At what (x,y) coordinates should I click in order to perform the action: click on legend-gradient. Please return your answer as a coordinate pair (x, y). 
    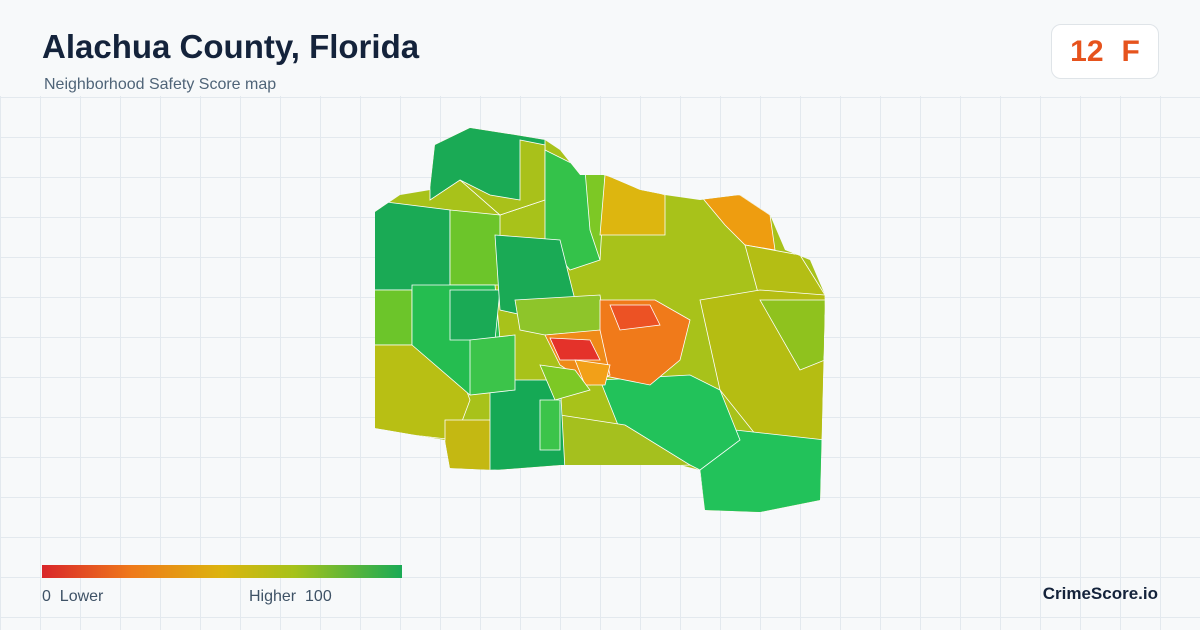
    Looking at the image, I should click on (222, 571).